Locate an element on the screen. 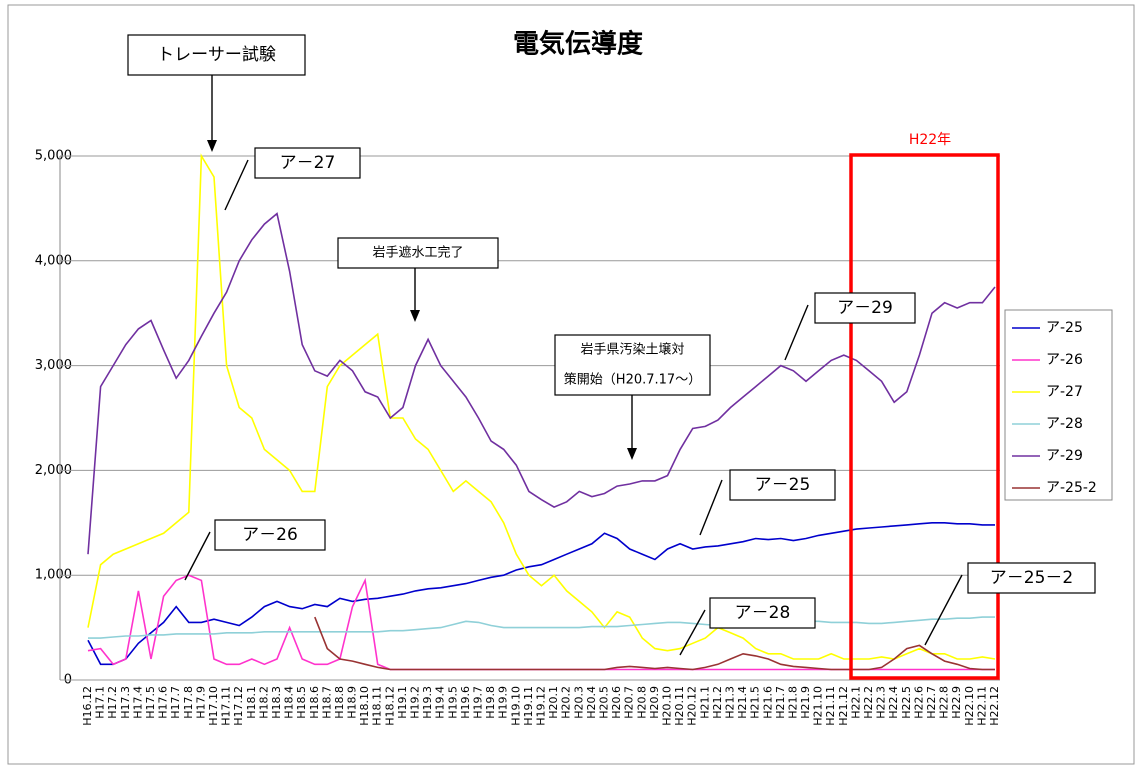 This screenshot has width=1140, height=769. x-tick-label: H19.1 is located at coordinates (402, 702).